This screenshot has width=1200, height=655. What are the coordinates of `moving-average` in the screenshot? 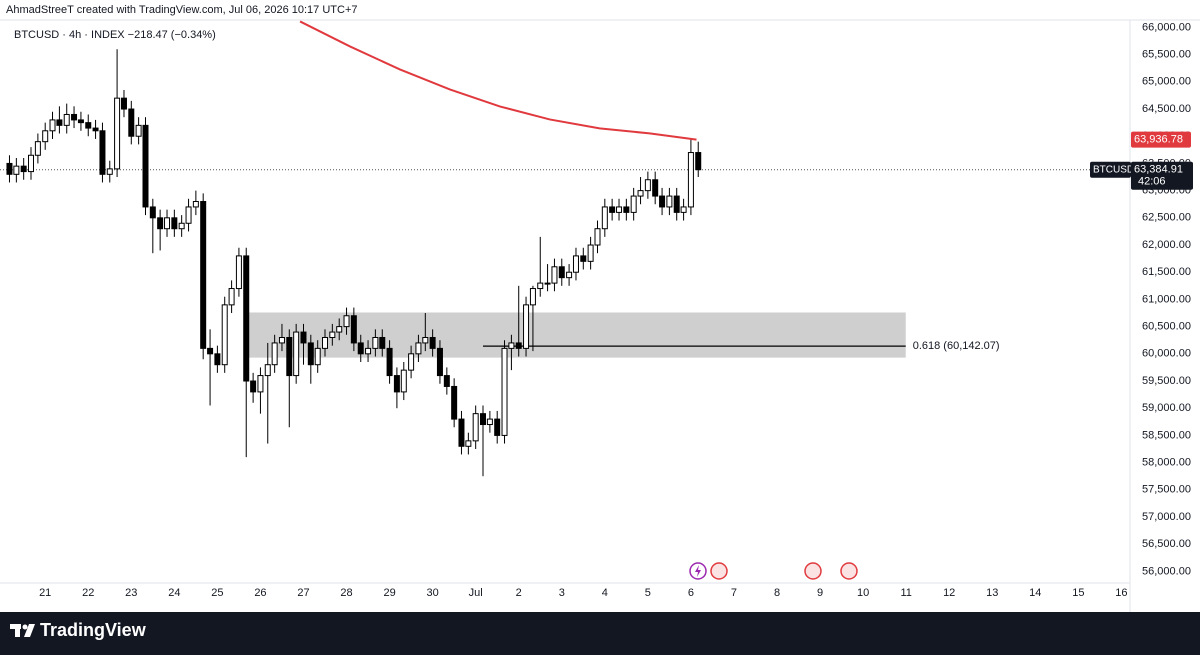 It's located at (498, 80).